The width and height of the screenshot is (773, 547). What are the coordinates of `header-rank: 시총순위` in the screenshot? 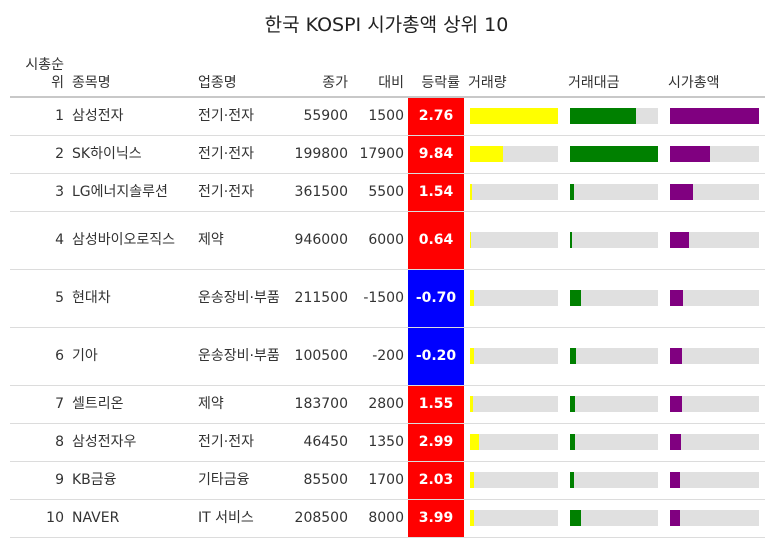 It's located at (39, 71).